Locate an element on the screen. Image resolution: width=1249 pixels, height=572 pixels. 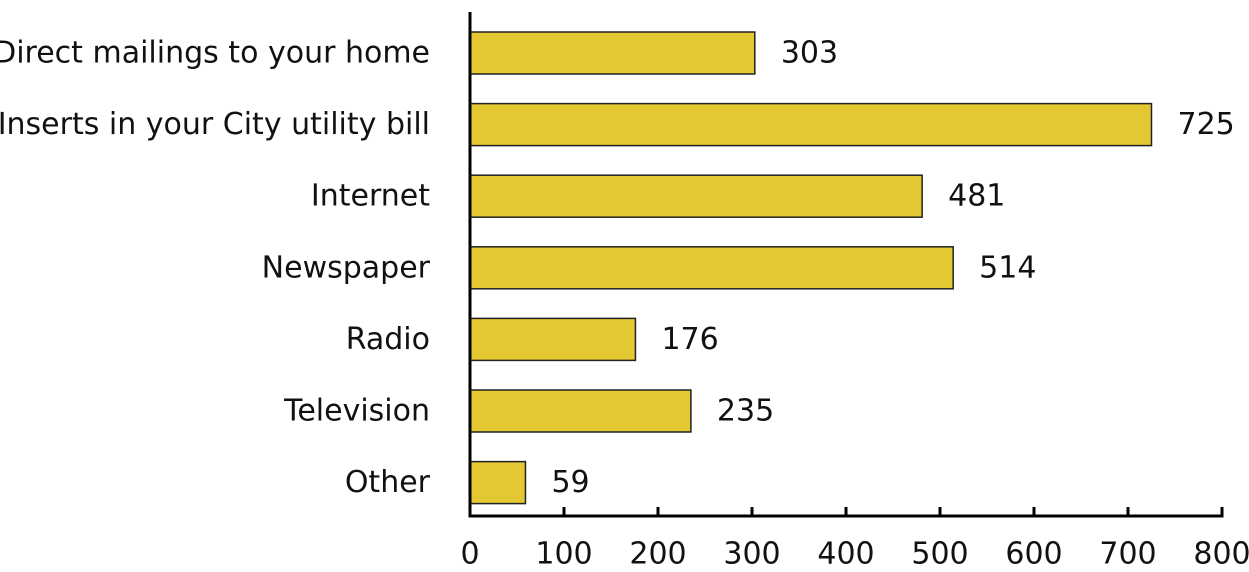
category-label: Newspaper is located at coordinates (346, 267).